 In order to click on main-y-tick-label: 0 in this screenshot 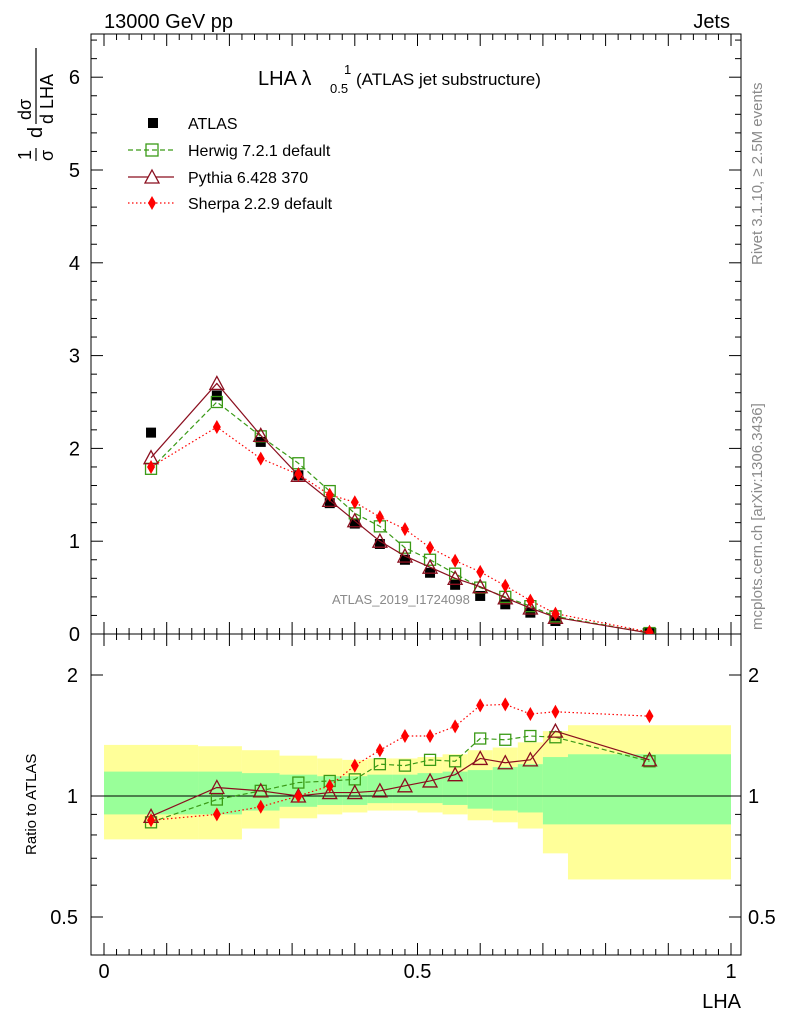, I will do `click(74, 635)`.